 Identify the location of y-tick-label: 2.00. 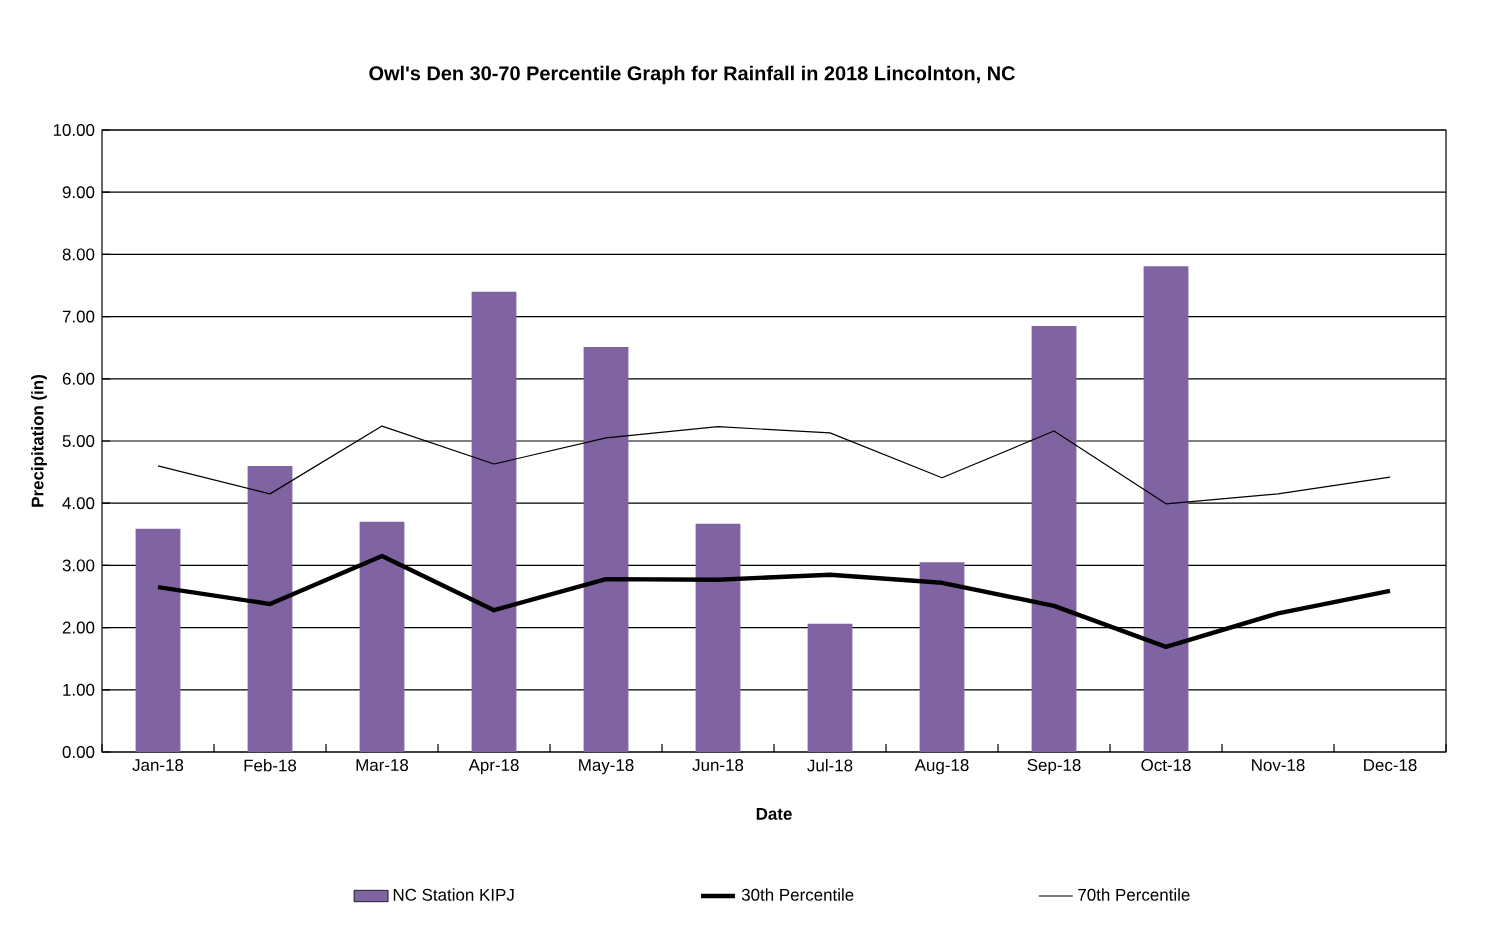
(78, 627).